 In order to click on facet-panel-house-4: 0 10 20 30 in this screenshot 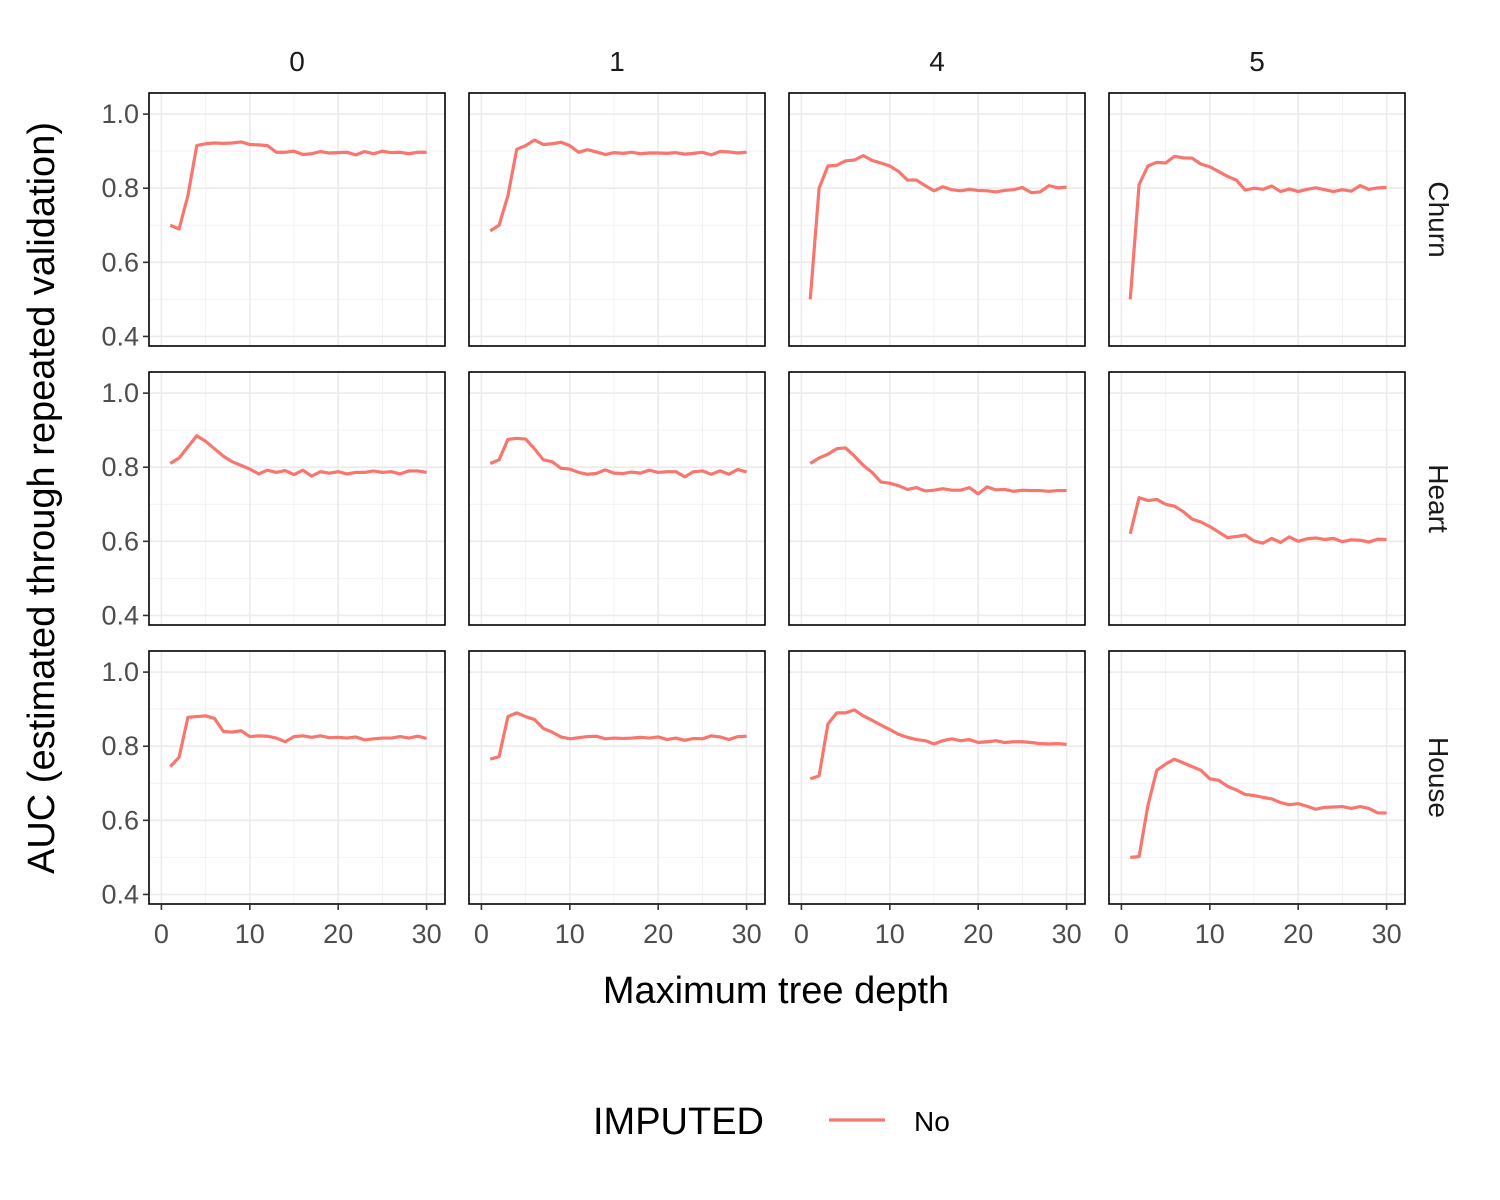, I will do `click(937, 799)`.